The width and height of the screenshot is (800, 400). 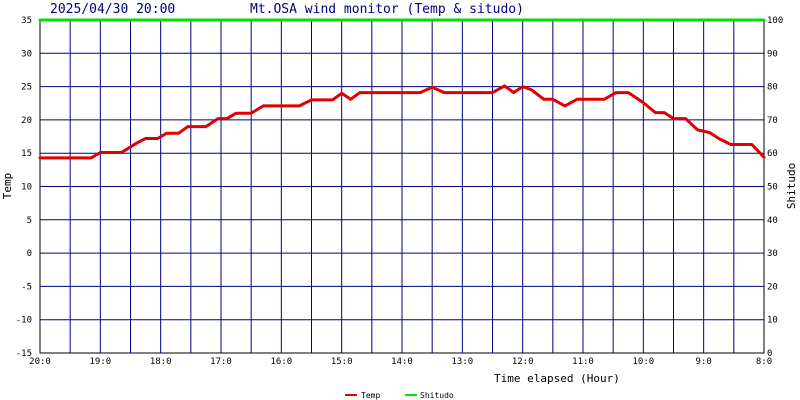 What do you see at coordinates (342, 362) in the screenshot?
I see `x-tick-label: 15:0` at bounding box center [342, 362].